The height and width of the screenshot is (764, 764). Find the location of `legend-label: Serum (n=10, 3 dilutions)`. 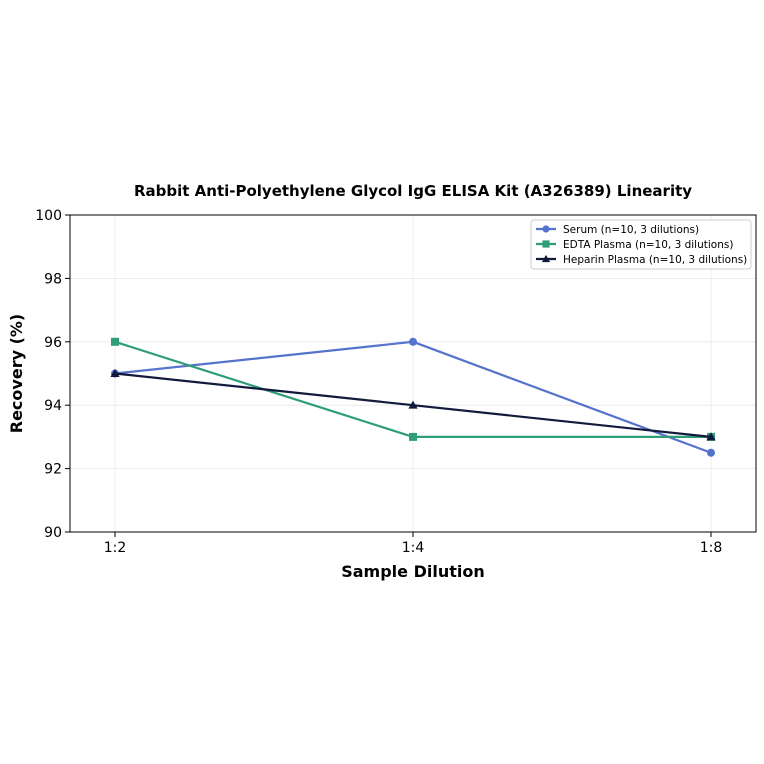

legend-label: Serum (n=10, 3 dilutions) is located at coordinates (631, 230).